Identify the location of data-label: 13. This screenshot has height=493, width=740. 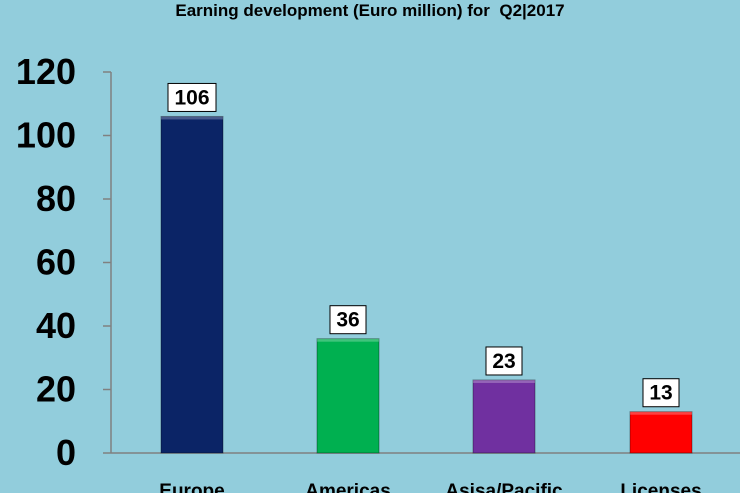
(660, 393).